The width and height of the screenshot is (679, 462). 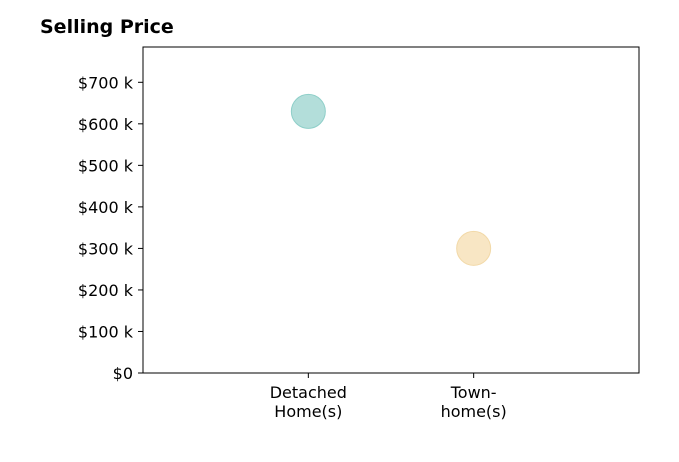 I want to click on y-tick-label: $500 k, so click(x=106, y=165).